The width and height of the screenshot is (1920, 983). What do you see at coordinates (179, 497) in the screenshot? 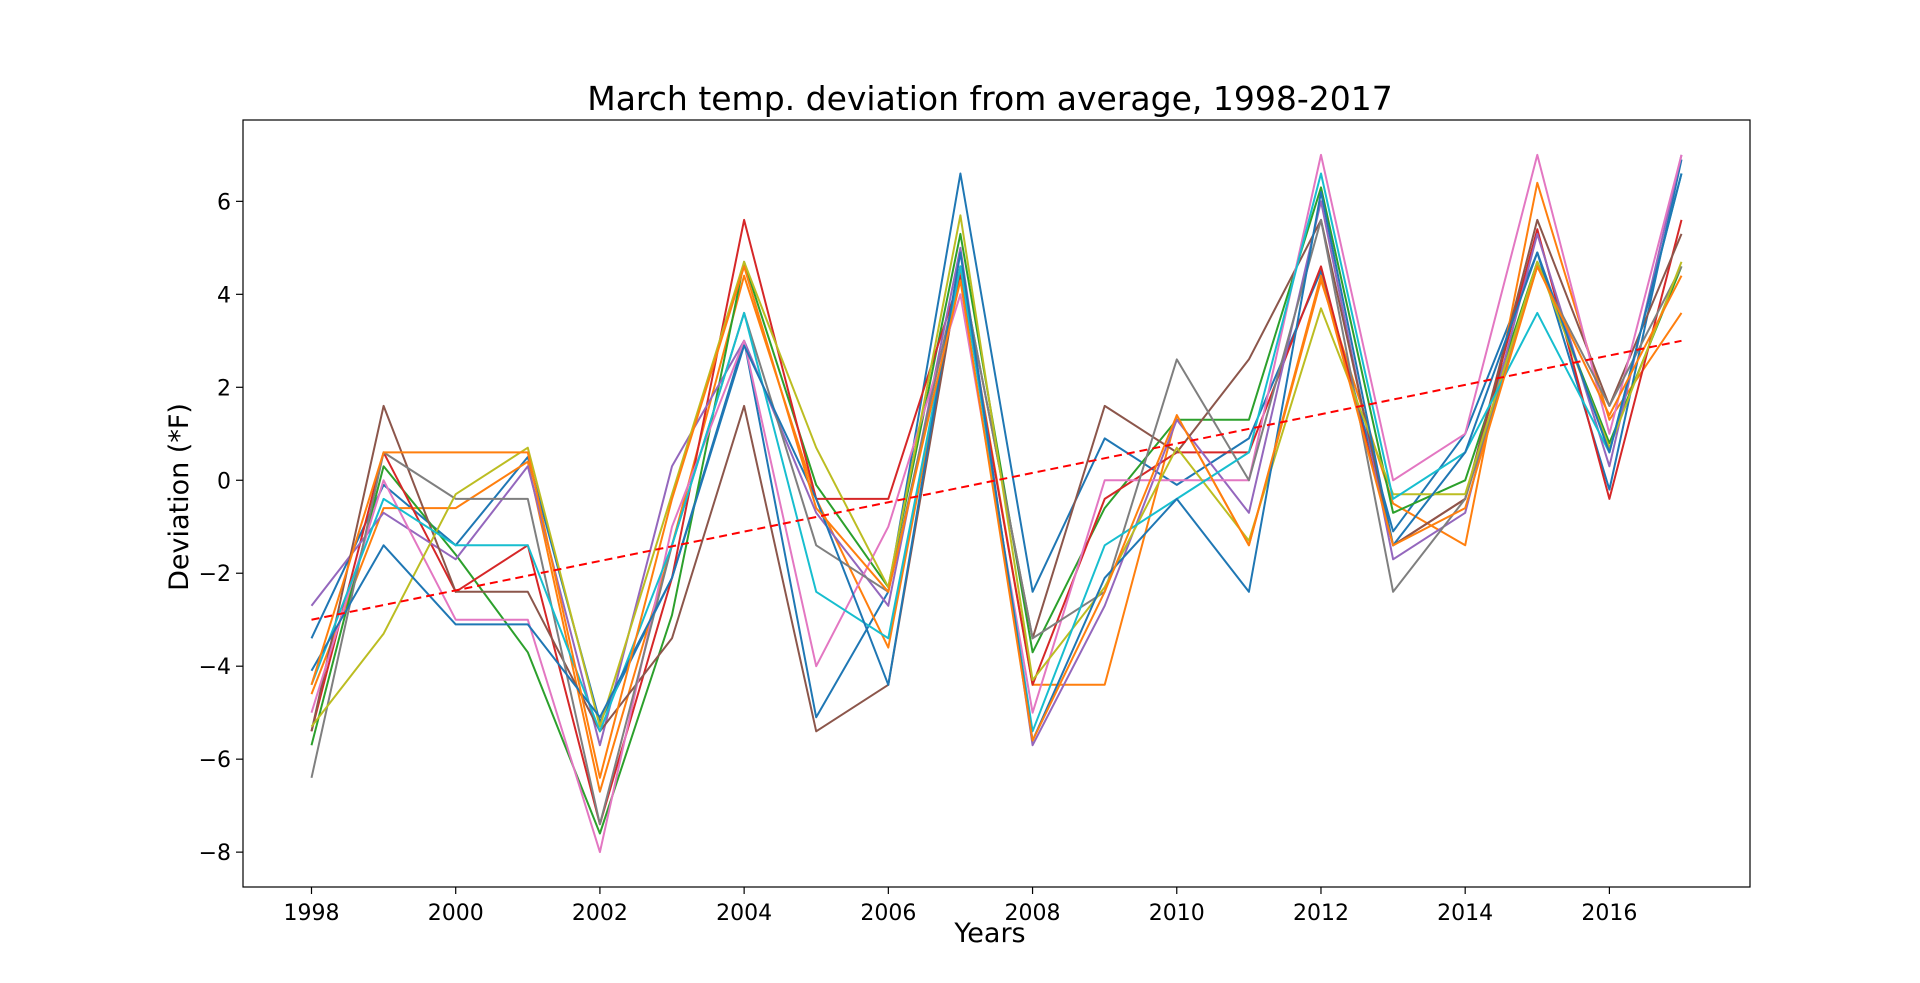
I see `y-axis-label: Deviation (*F)` at bounding box center [179, 497].